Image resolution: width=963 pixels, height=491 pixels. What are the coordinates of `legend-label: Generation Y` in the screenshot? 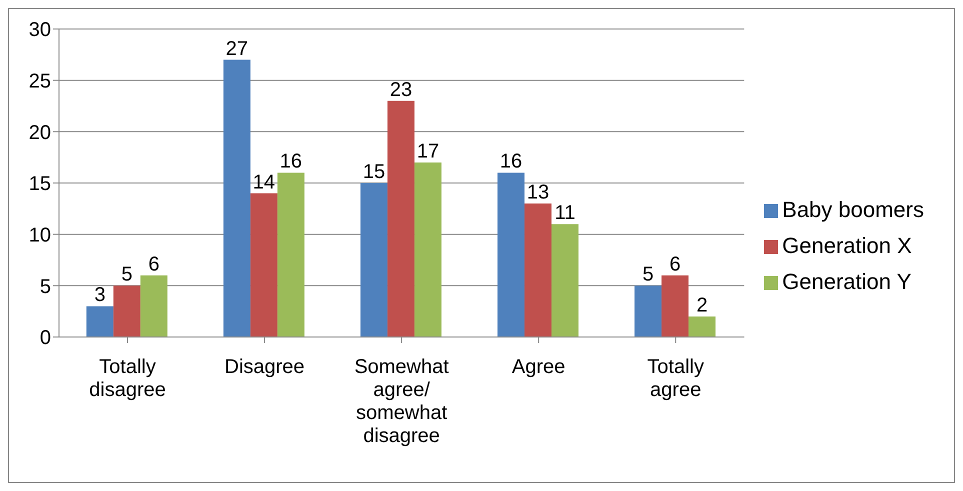 It's located at (847, 281).